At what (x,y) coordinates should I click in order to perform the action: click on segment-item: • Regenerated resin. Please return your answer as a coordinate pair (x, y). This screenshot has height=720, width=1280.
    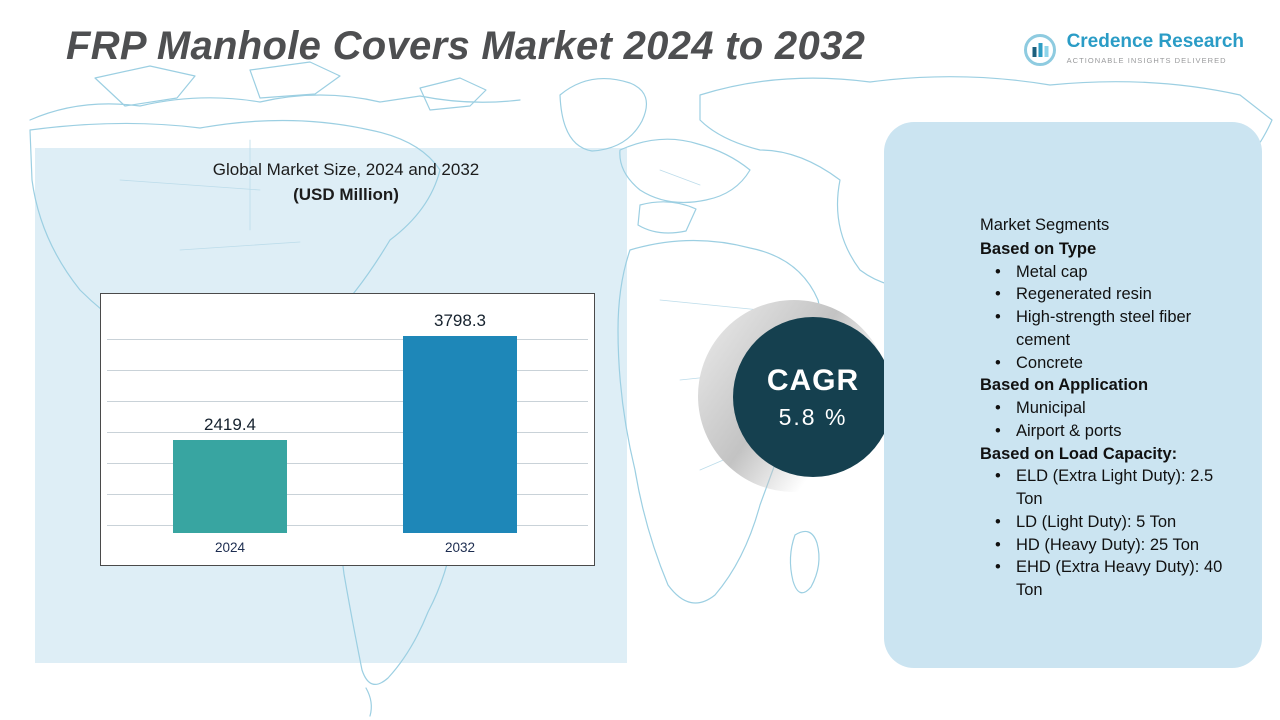
    Looking at the image, I should click on (1109, 294).